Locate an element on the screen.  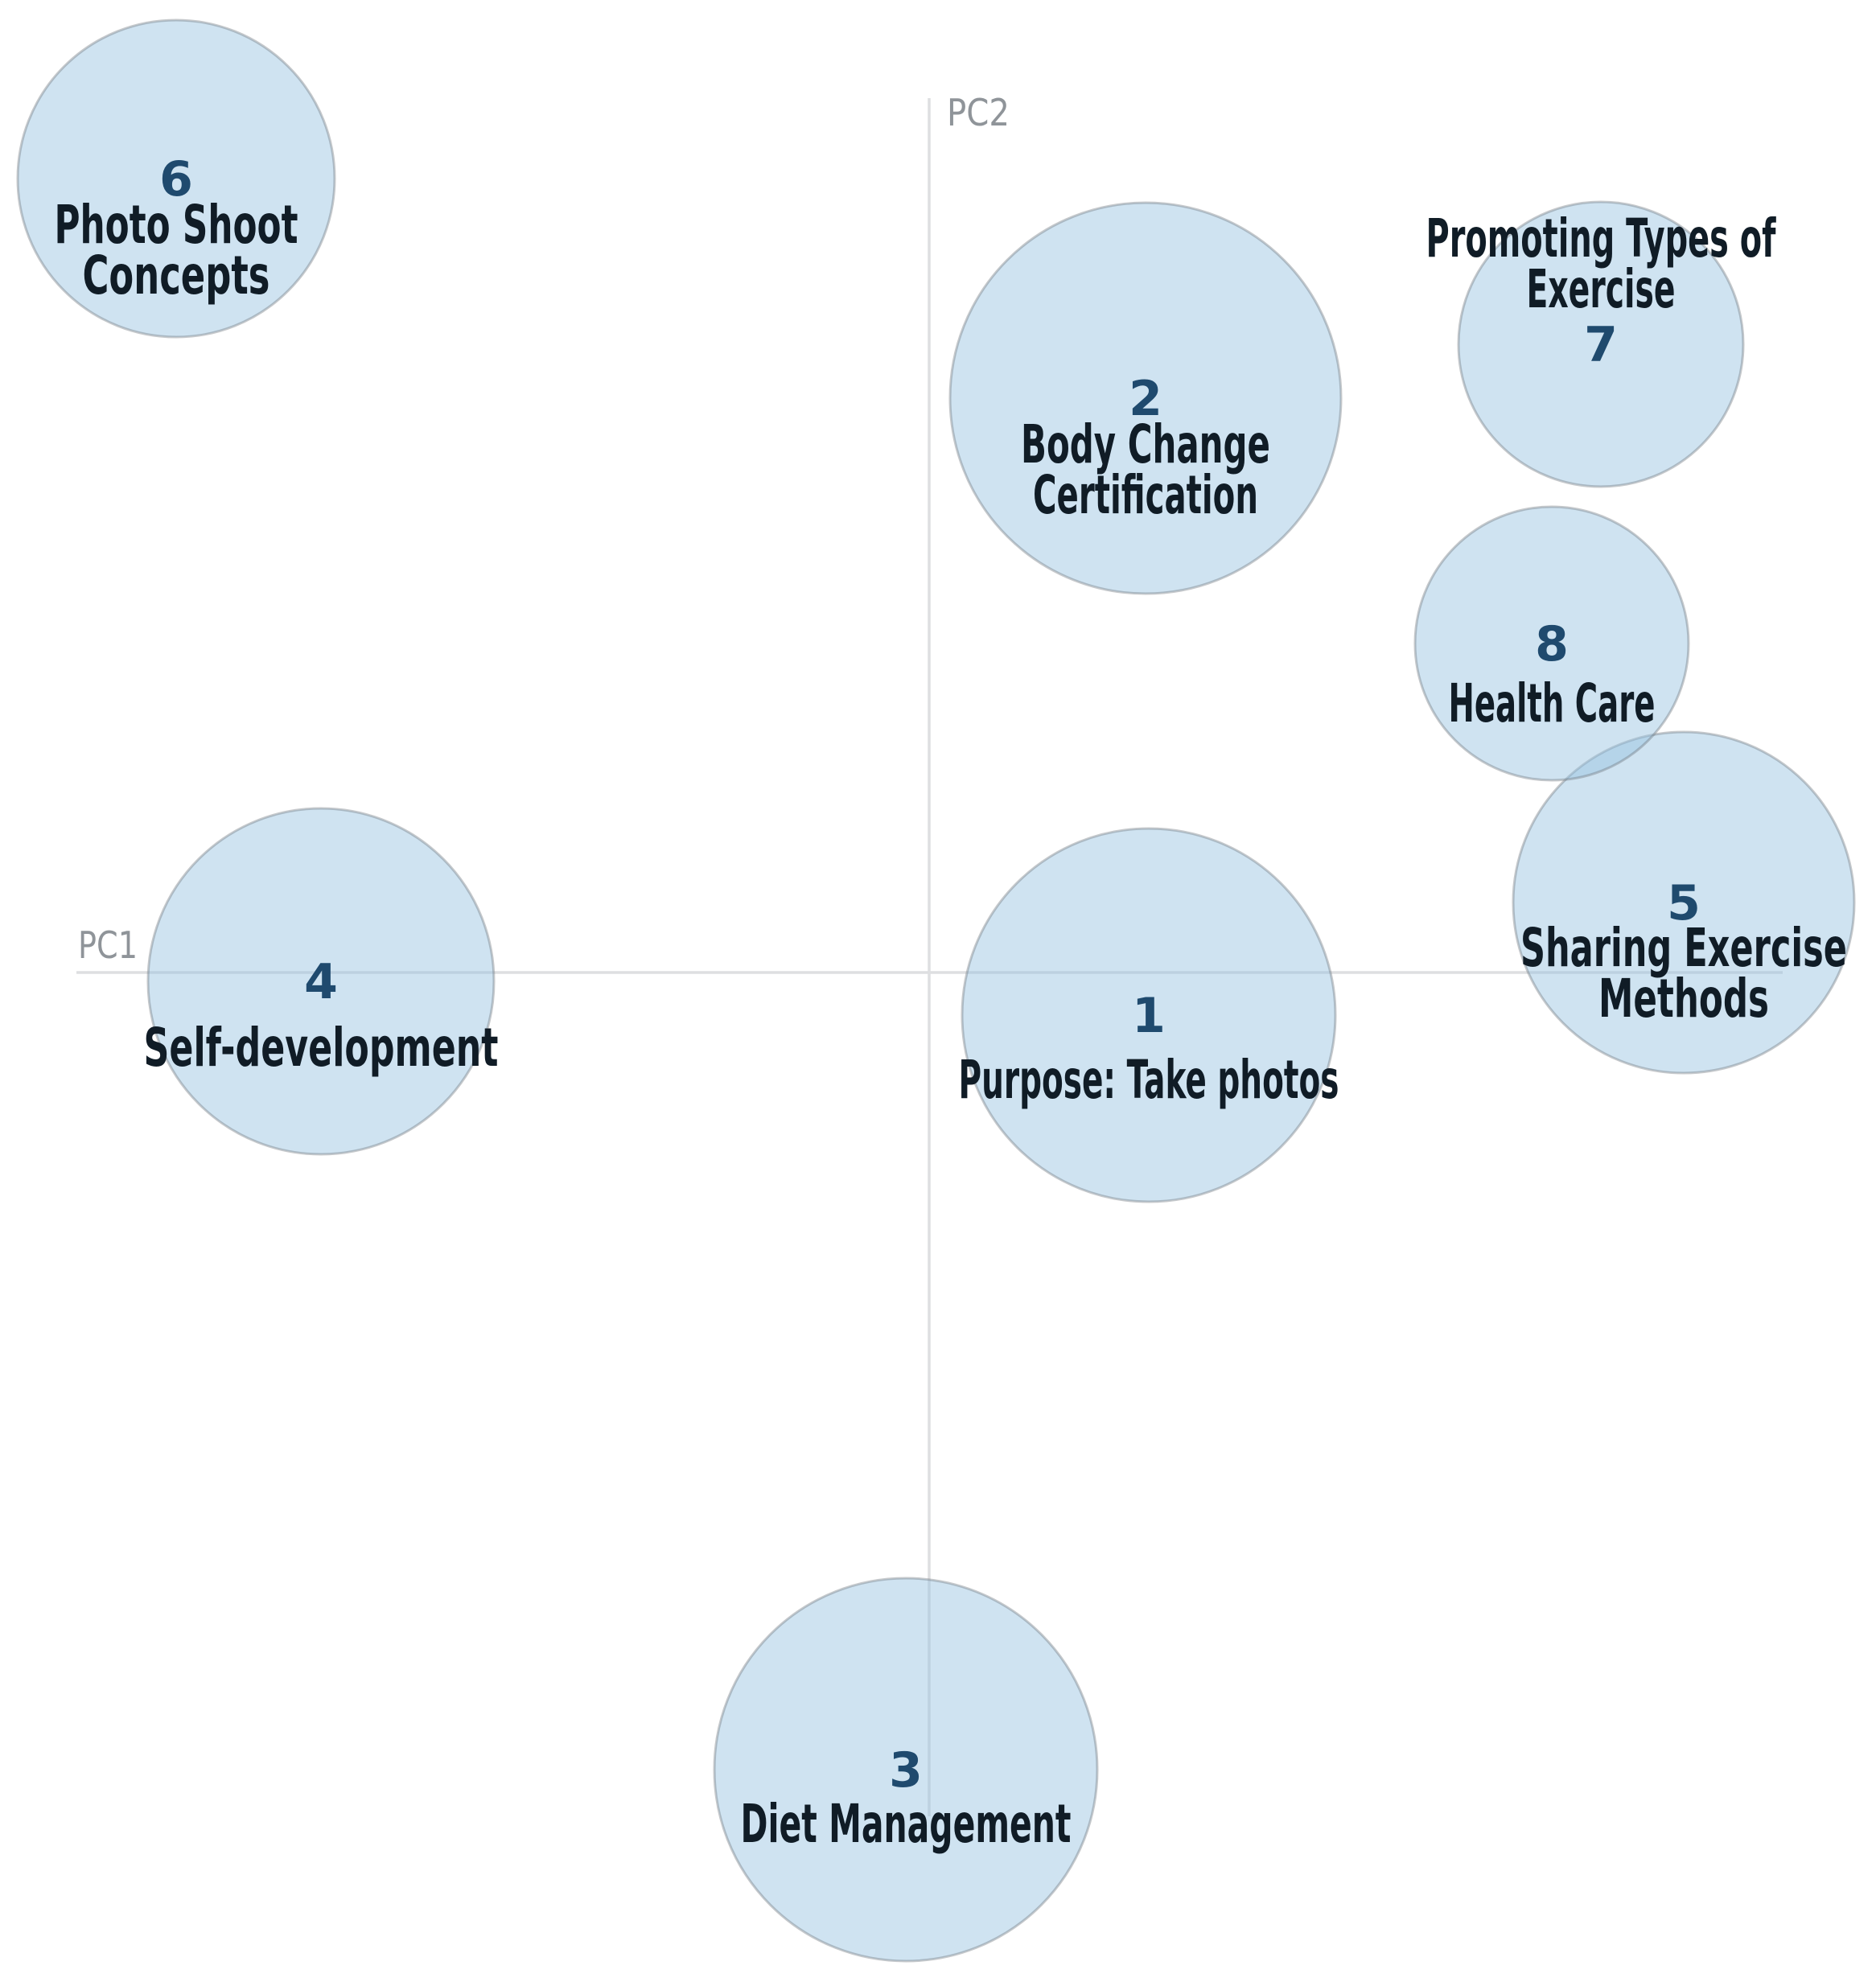
bubble-label-7-line-2: Exercise is located at coordinates (1601, 289).